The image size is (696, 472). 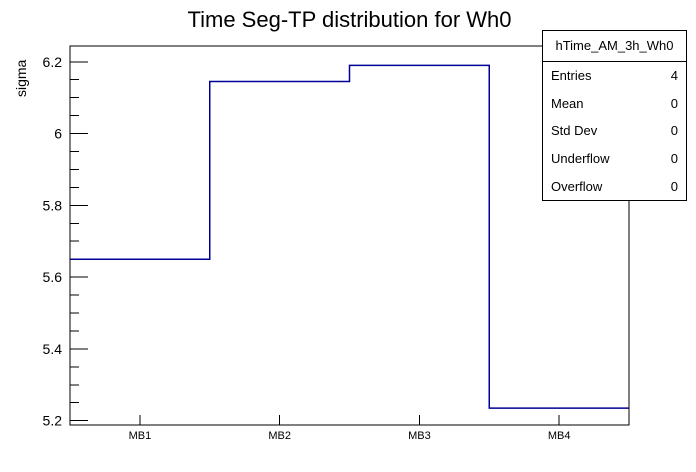 I want to click on stats-value: 4, so click(x=674, y=76).